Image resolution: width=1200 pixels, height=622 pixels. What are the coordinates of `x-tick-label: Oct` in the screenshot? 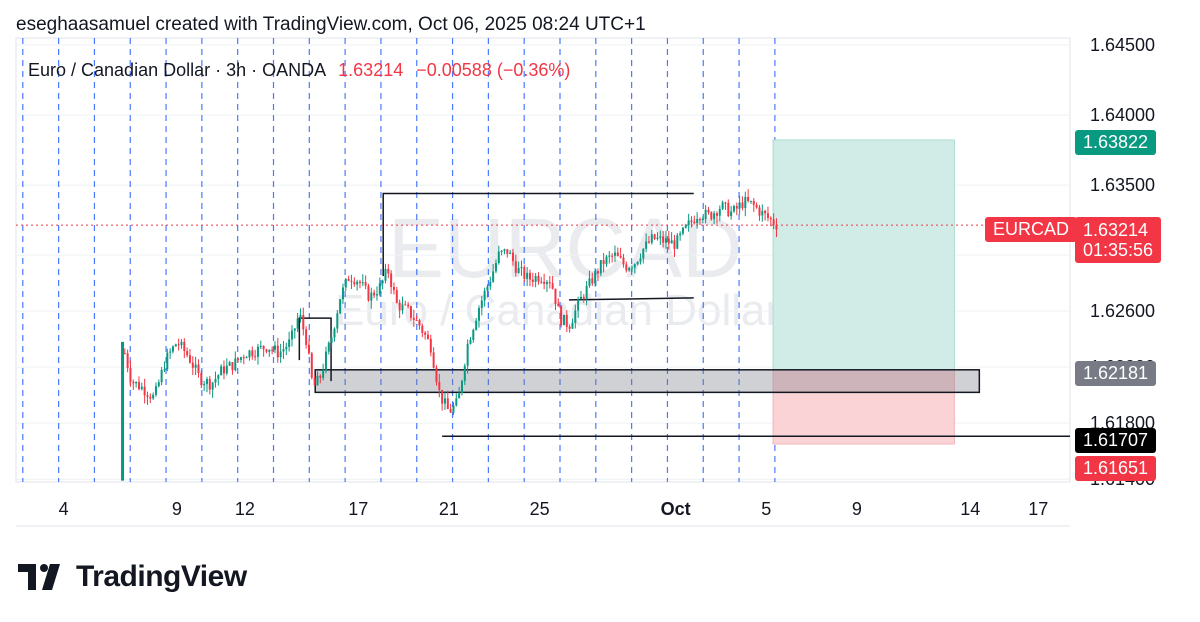 It's located at (676, 509).